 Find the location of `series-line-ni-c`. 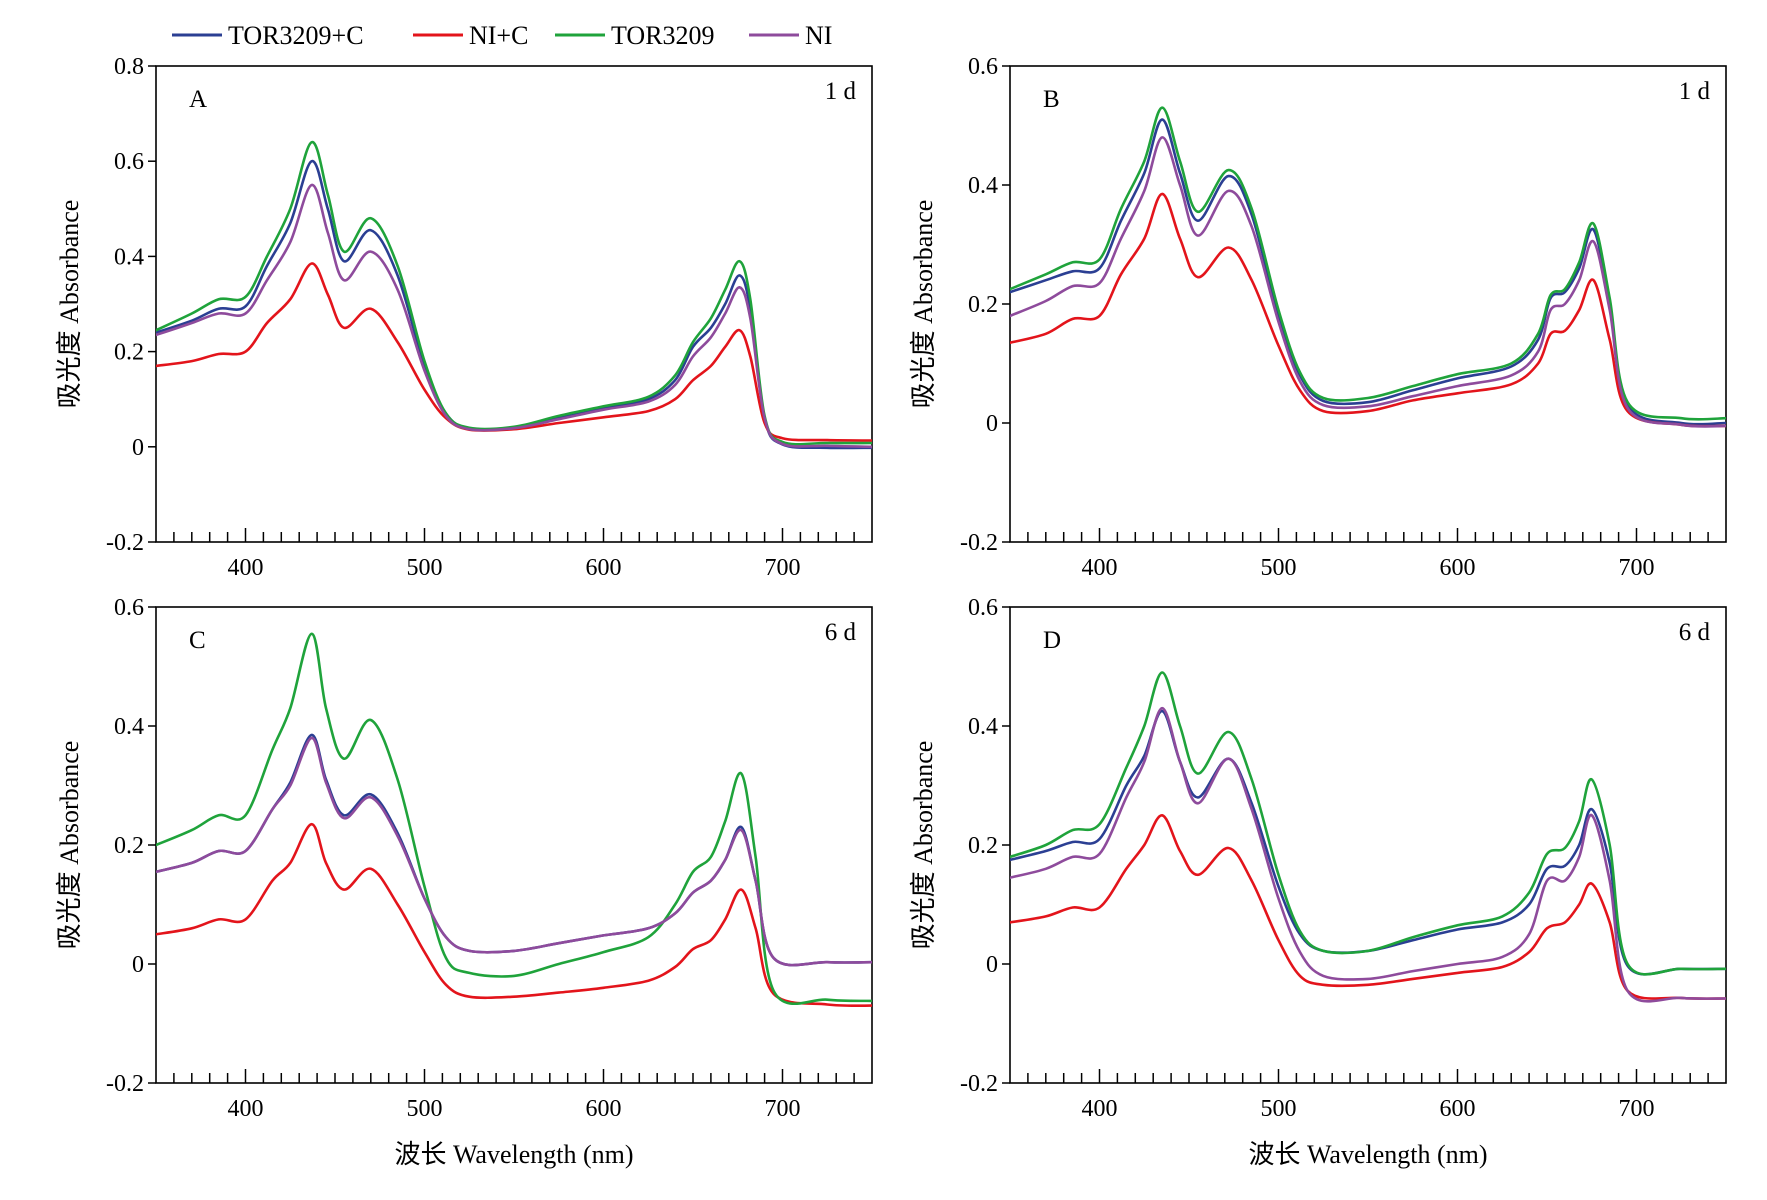

series-line-ni-c is located at coordinates (514, 851).